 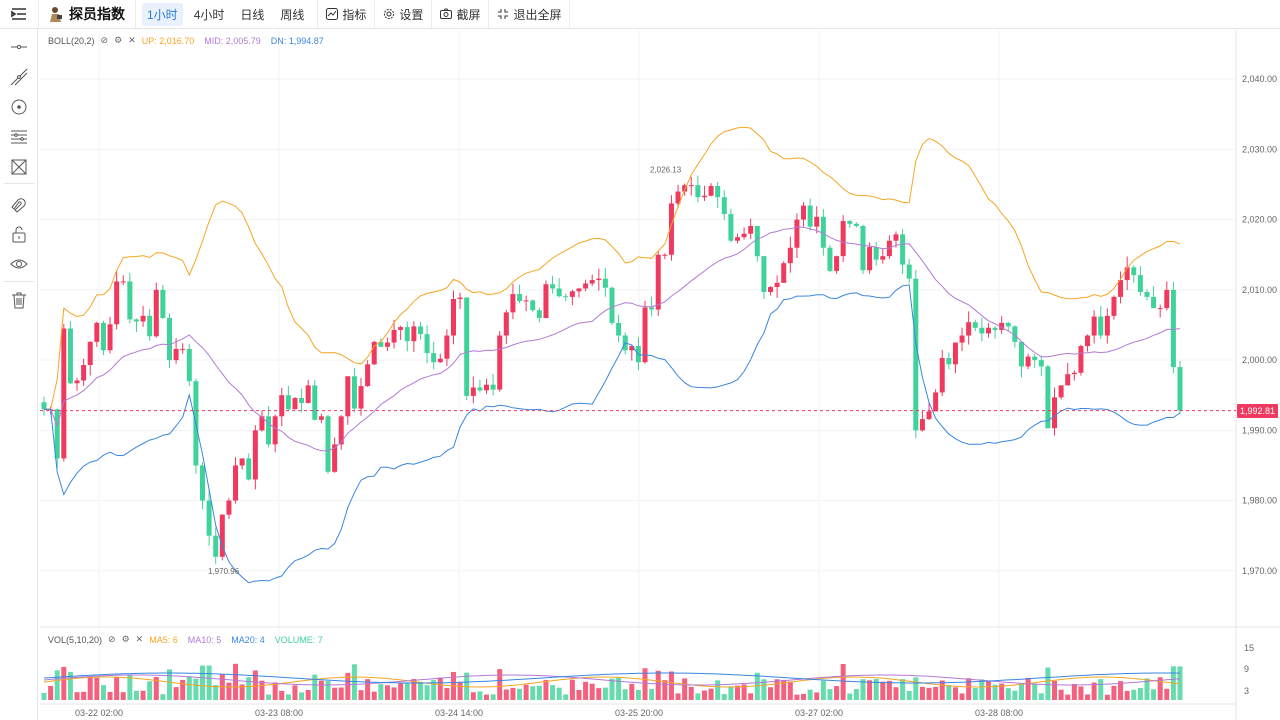 I want to click on magnet-icon, so click(x=19, y=204).